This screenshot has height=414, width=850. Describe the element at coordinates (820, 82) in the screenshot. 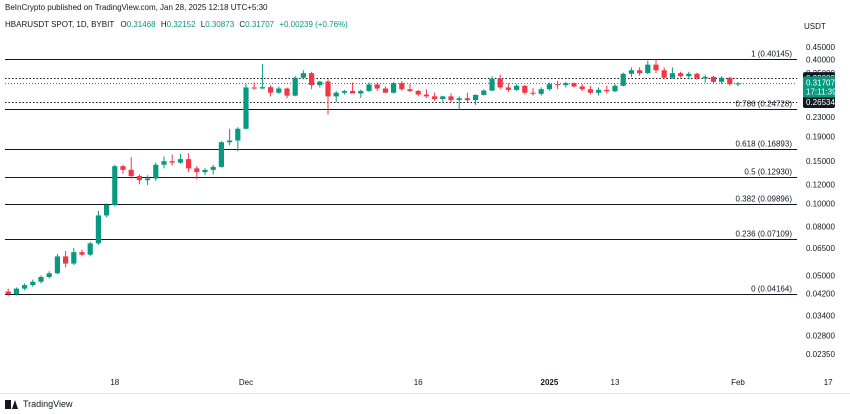

I see `current-price-label: 0.31707` at that location.